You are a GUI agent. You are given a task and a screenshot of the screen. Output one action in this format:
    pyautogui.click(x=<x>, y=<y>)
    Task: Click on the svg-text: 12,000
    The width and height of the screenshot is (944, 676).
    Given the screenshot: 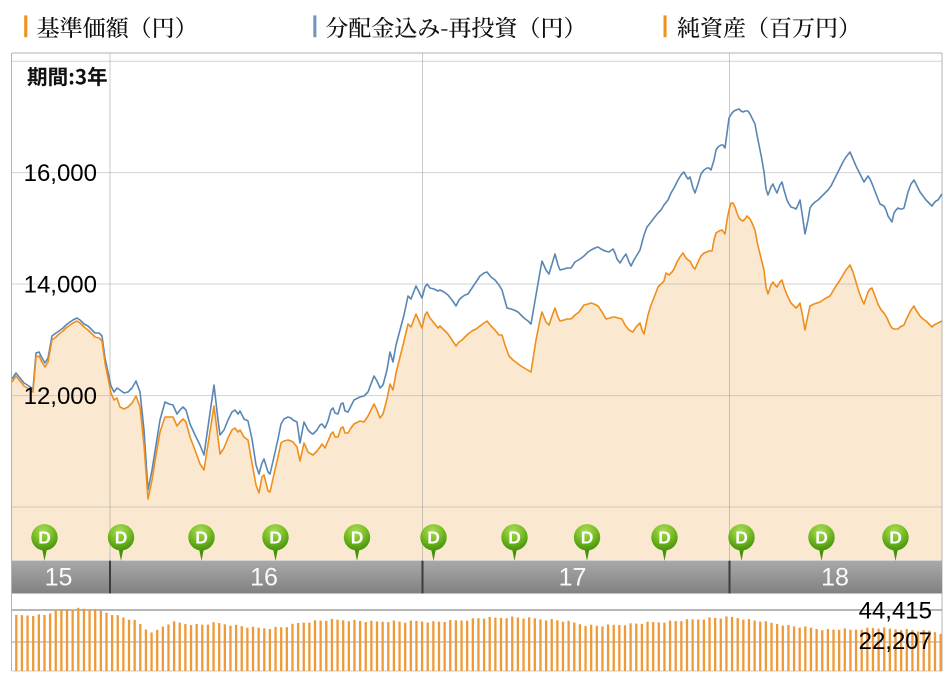 What is the action you would take?
    pyautogui.click(x=60, y=396)
    